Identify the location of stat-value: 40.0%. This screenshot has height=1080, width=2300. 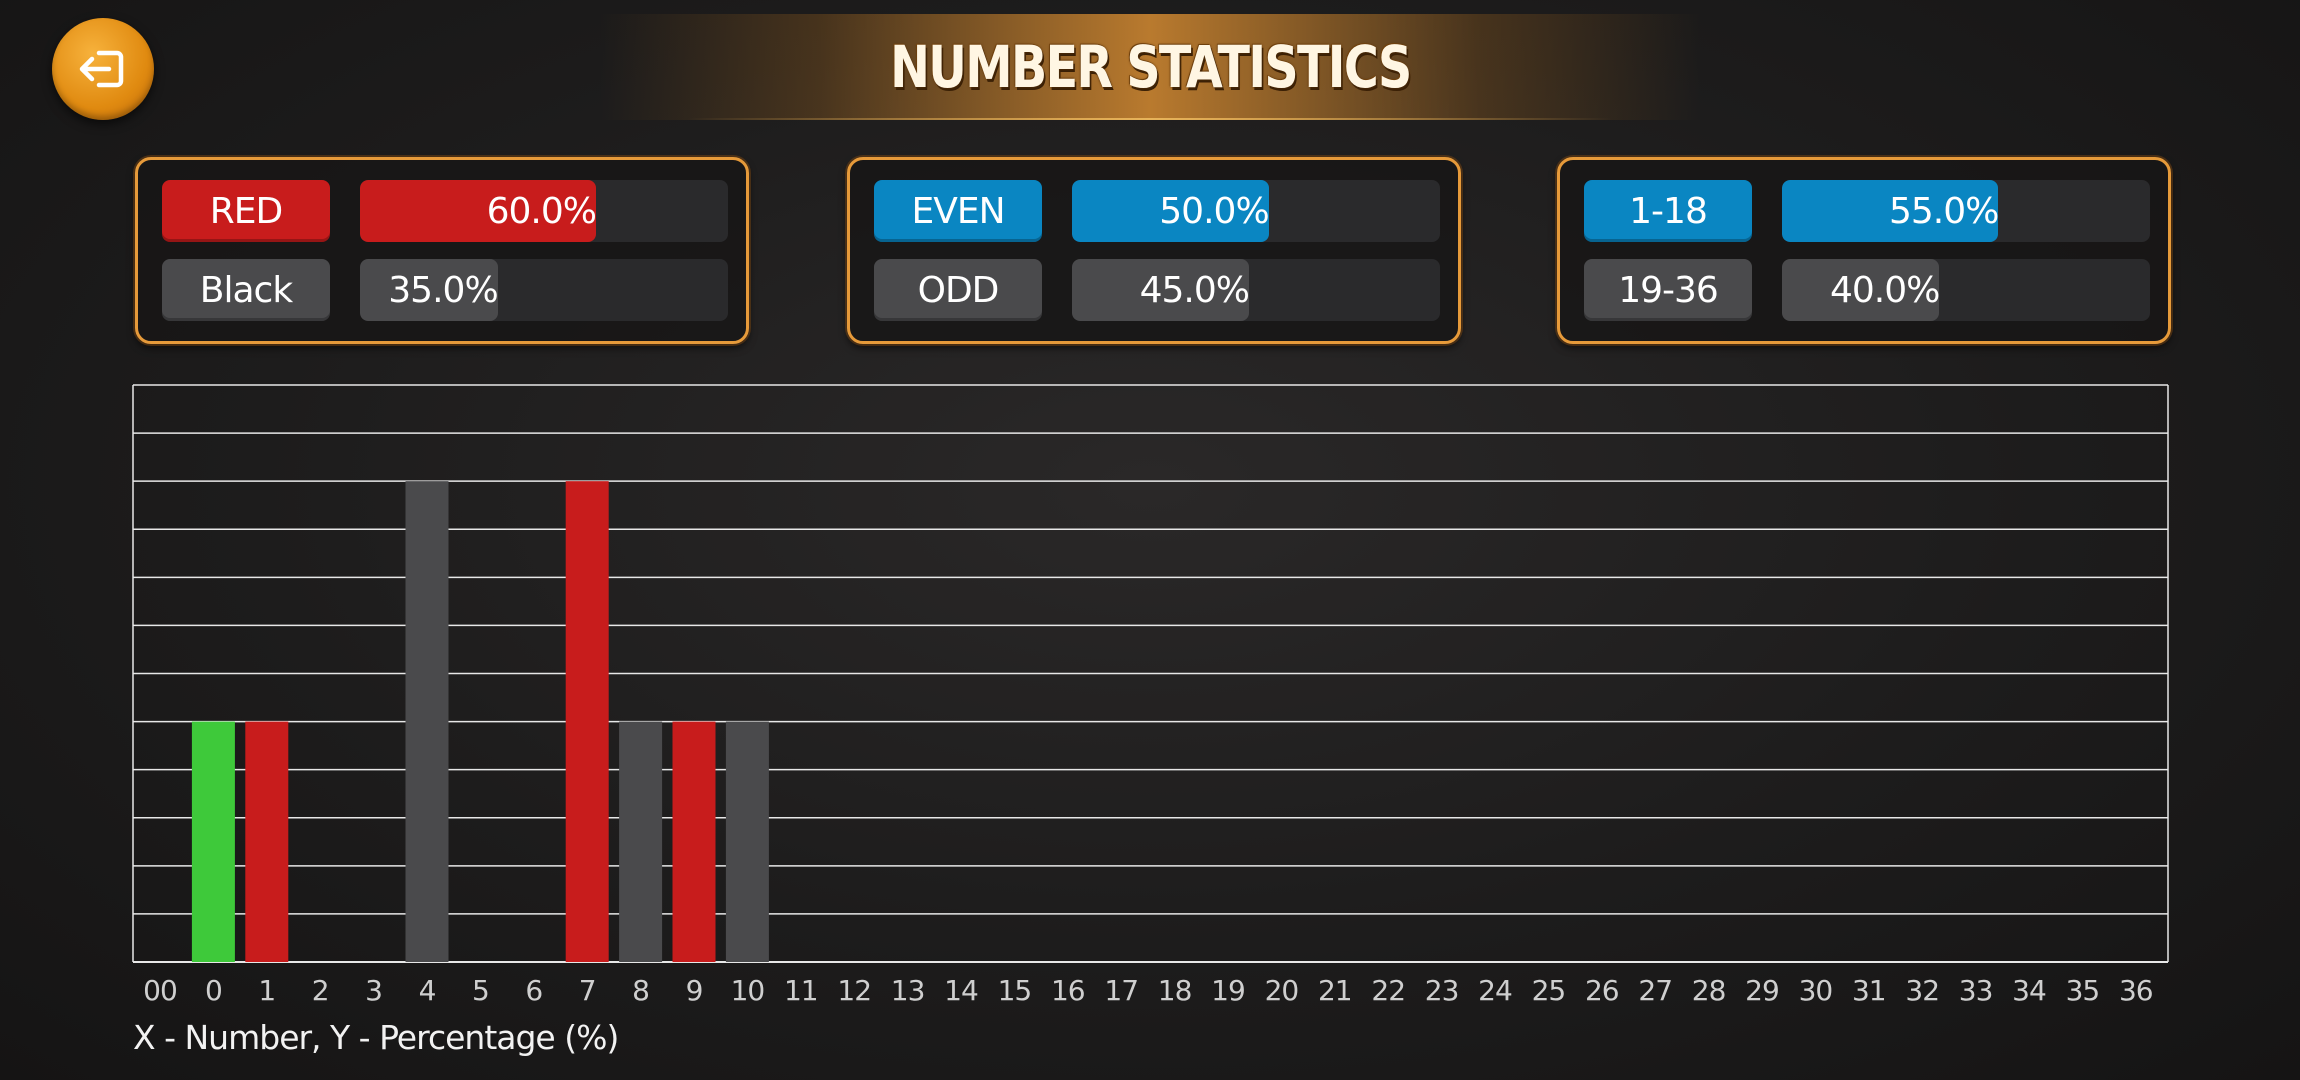
(1884, 290).